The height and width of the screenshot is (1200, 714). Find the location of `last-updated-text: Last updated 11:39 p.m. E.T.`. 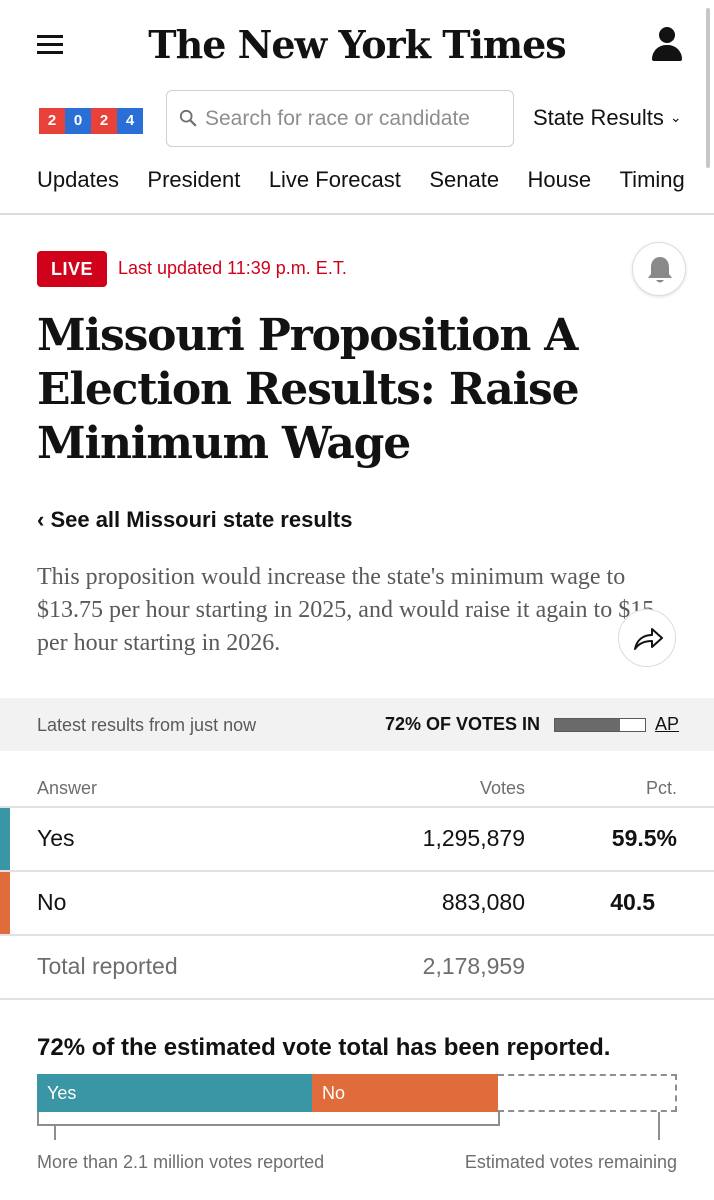

last-updated-text: Last updated 11:39 p.m. E.T. is located at coordinates (232, 268).